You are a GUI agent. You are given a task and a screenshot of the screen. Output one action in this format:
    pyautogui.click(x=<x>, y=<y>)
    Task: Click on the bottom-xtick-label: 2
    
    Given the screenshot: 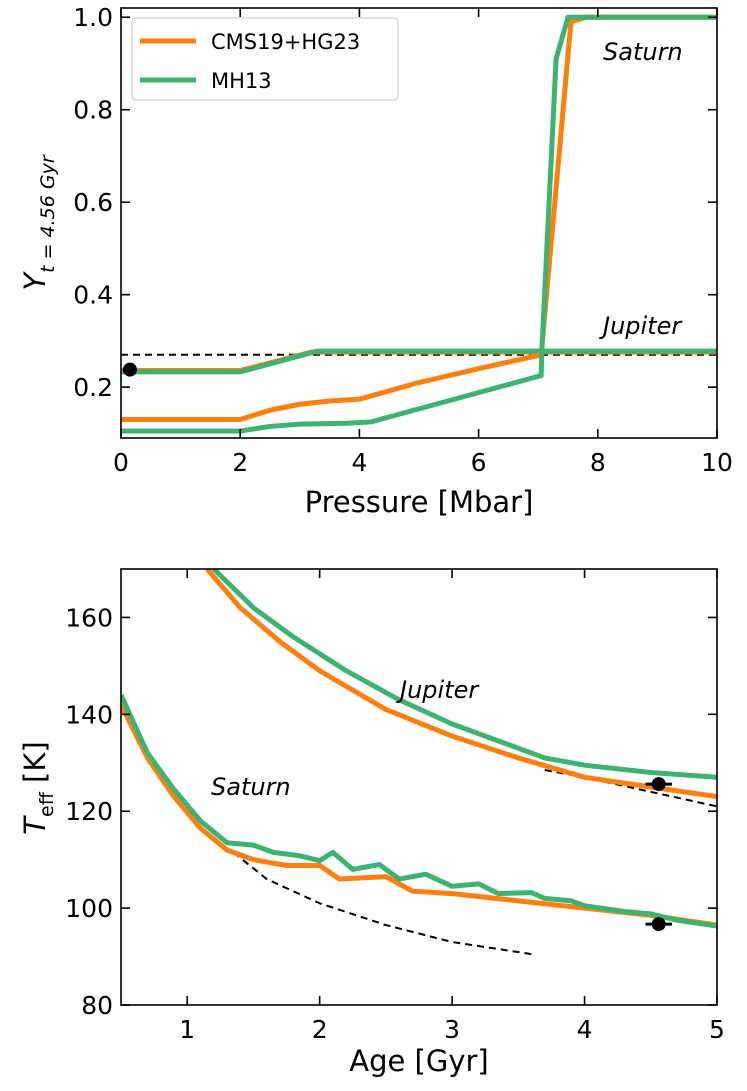 What is the action you would take?
    pyautogui.click(x=320, y=1029)
    